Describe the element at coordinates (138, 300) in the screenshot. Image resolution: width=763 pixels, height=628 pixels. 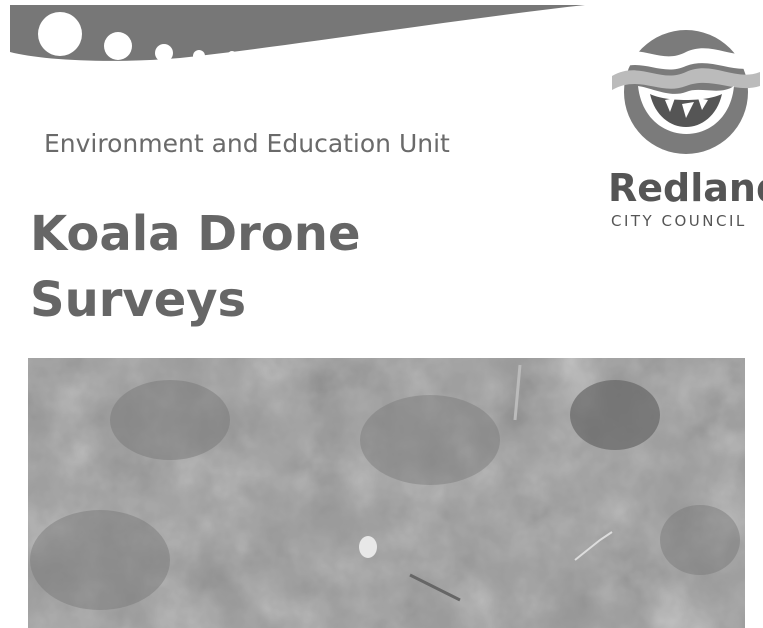
I see `title-line: Surveys` at that location.